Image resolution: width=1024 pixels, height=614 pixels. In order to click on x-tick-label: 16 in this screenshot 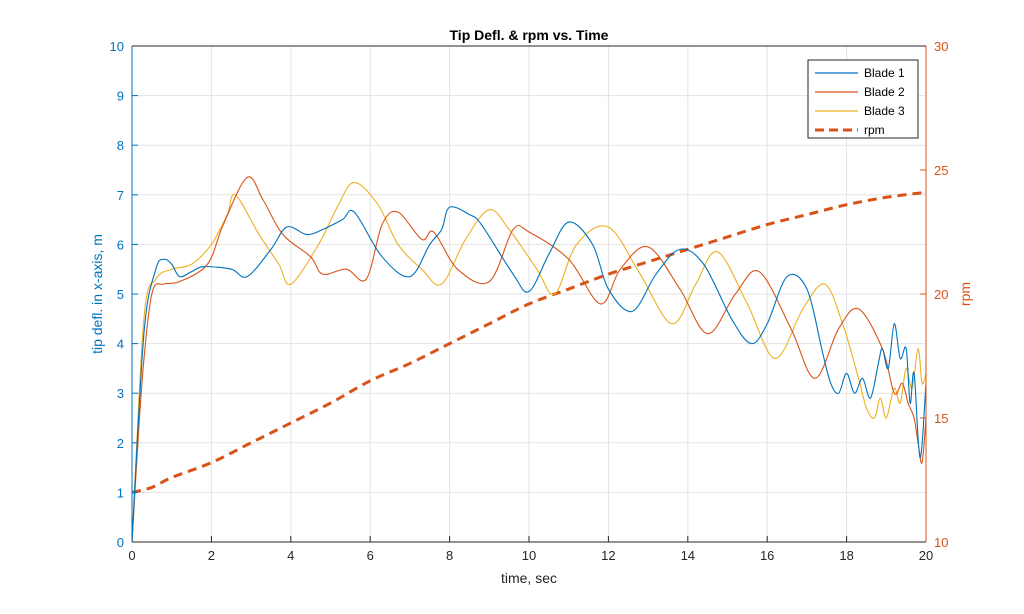, I will do `click(767, 555)`.